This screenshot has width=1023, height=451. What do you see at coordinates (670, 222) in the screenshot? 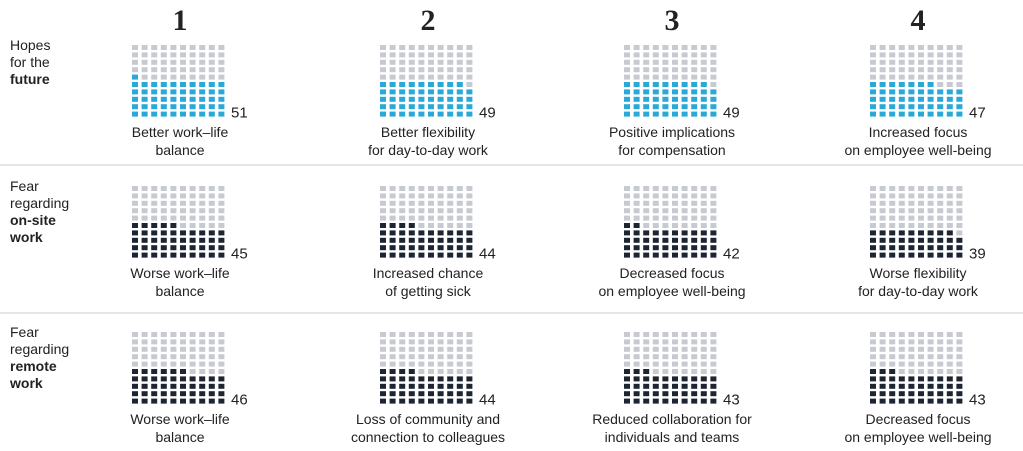
I see `waffle` at bounding box center [670, 222].